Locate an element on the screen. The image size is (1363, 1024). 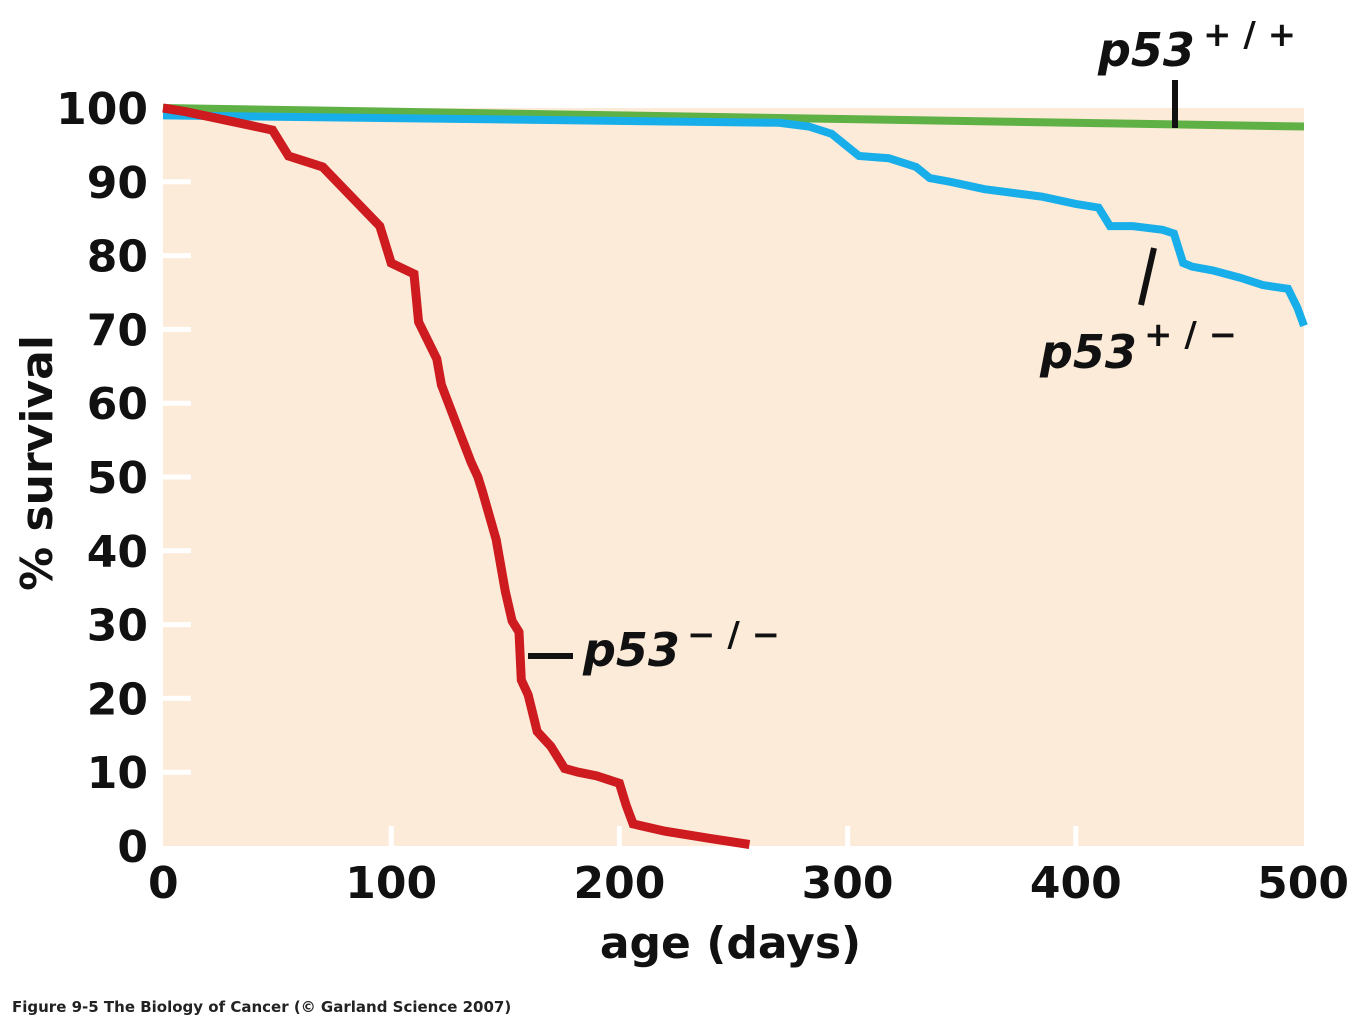
x-axis-title: age (days) is located at coordinates (730, 943).